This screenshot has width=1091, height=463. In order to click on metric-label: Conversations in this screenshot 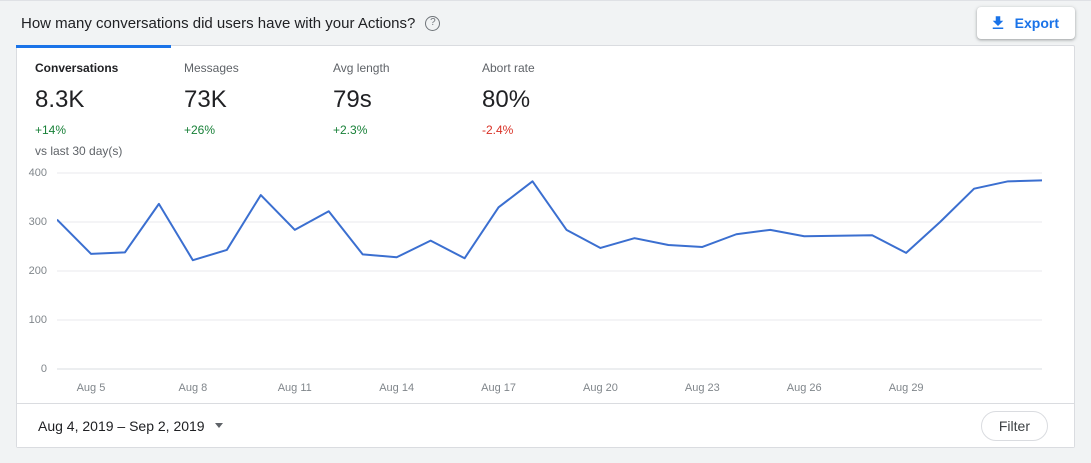, I will do `click(77, 68)`.